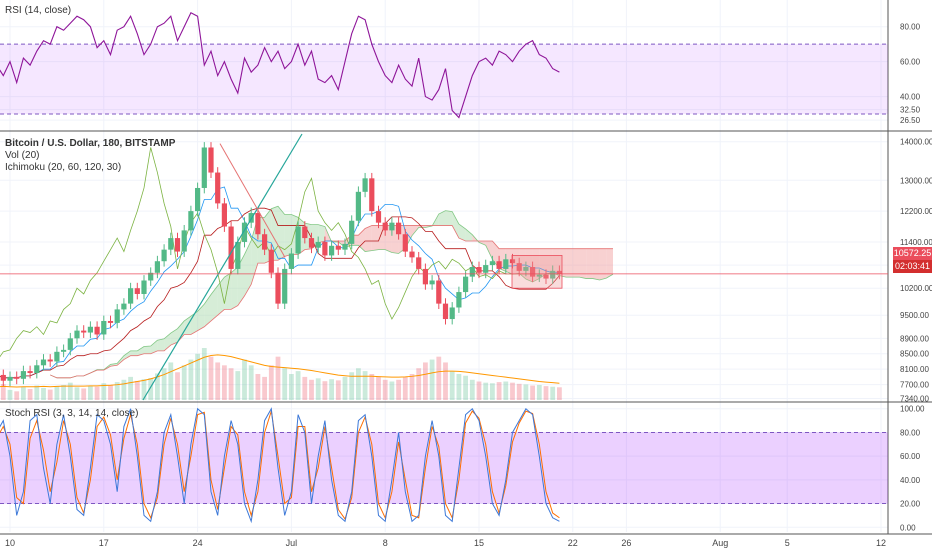 This screenshot has height=550, width=932. I want to click on price-axis-label: 8100.00, so click(914, 369).